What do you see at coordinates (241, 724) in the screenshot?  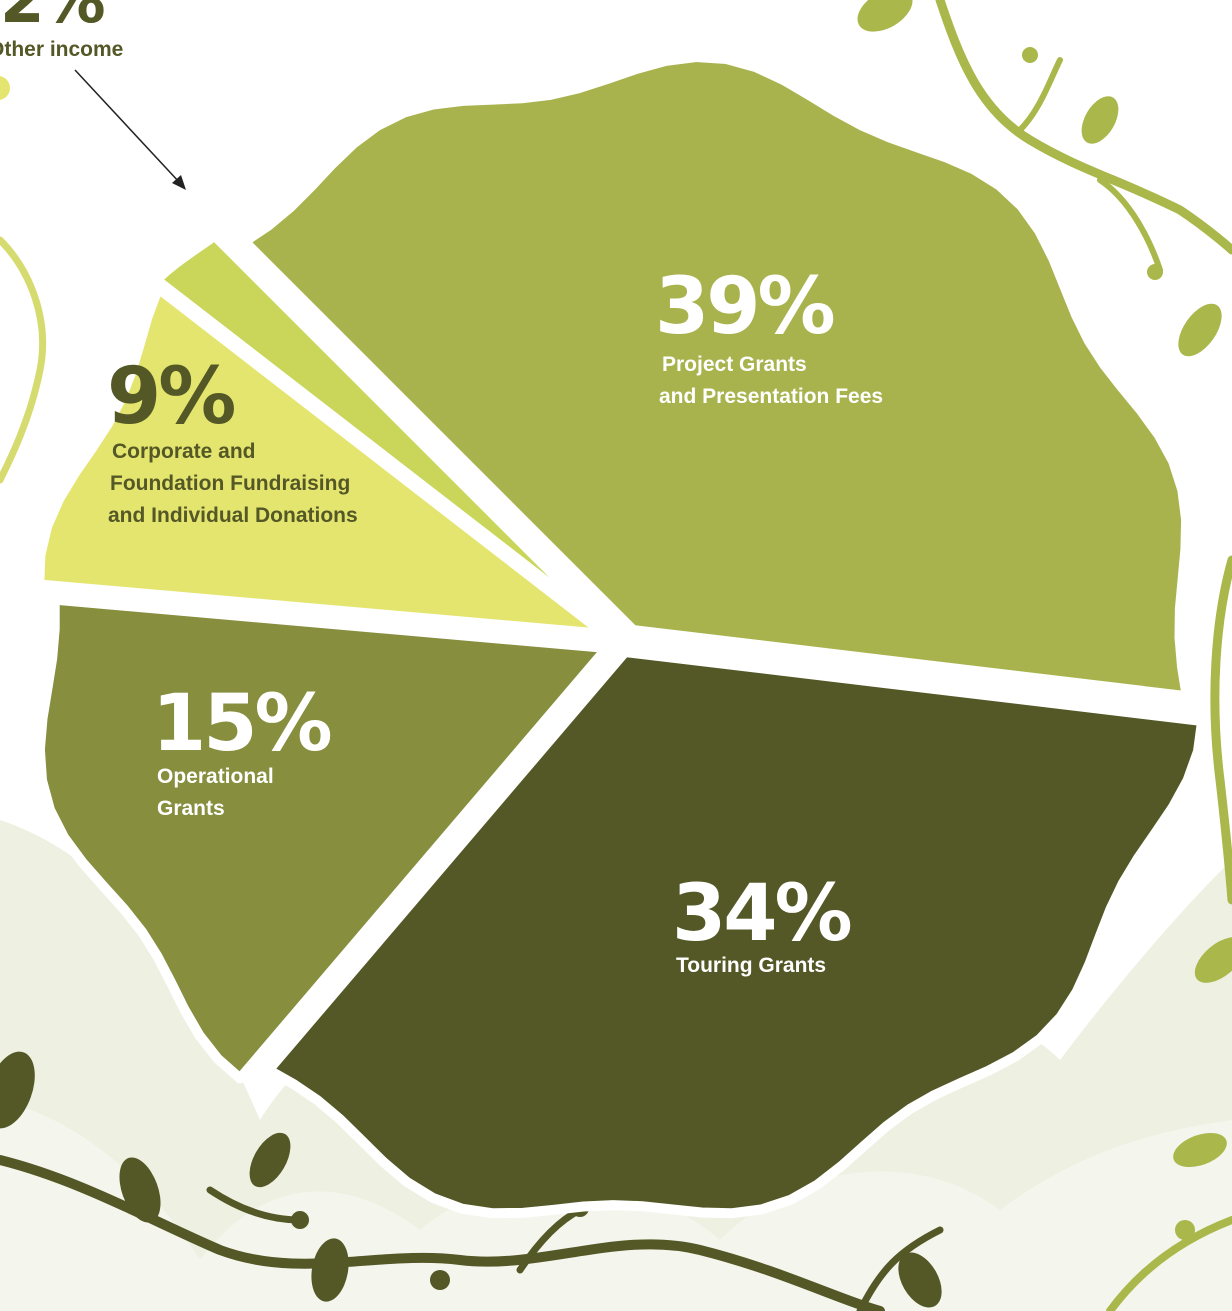 I see `percent-label-operational: 15%` at bounding box center [241, 724].